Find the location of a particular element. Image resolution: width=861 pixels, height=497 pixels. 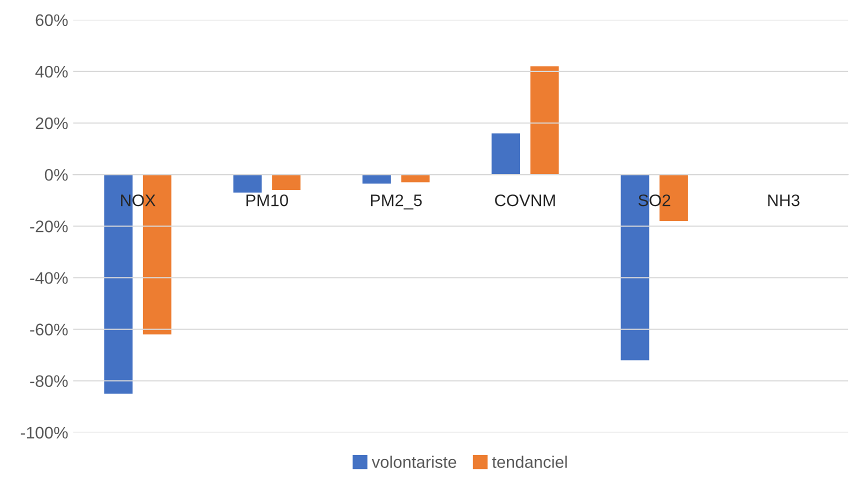

y-tick-label: -80% is located at coordinates (49, 381).